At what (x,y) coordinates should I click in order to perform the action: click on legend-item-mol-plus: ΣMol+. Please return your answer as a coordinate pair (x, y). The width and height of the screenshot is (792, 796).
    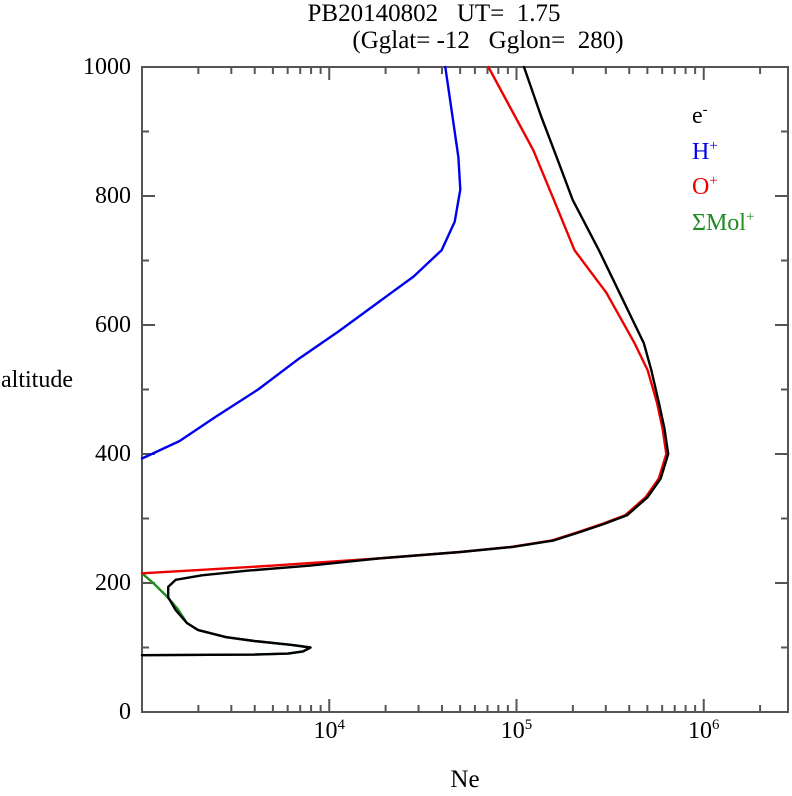
    Looking at the image, I should click on (723, 222).